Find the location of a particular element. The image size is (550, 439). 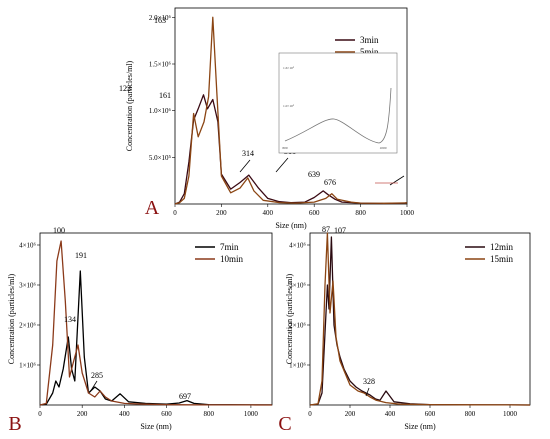

peak-annotation: 134 is located at coordinates (70, 319).